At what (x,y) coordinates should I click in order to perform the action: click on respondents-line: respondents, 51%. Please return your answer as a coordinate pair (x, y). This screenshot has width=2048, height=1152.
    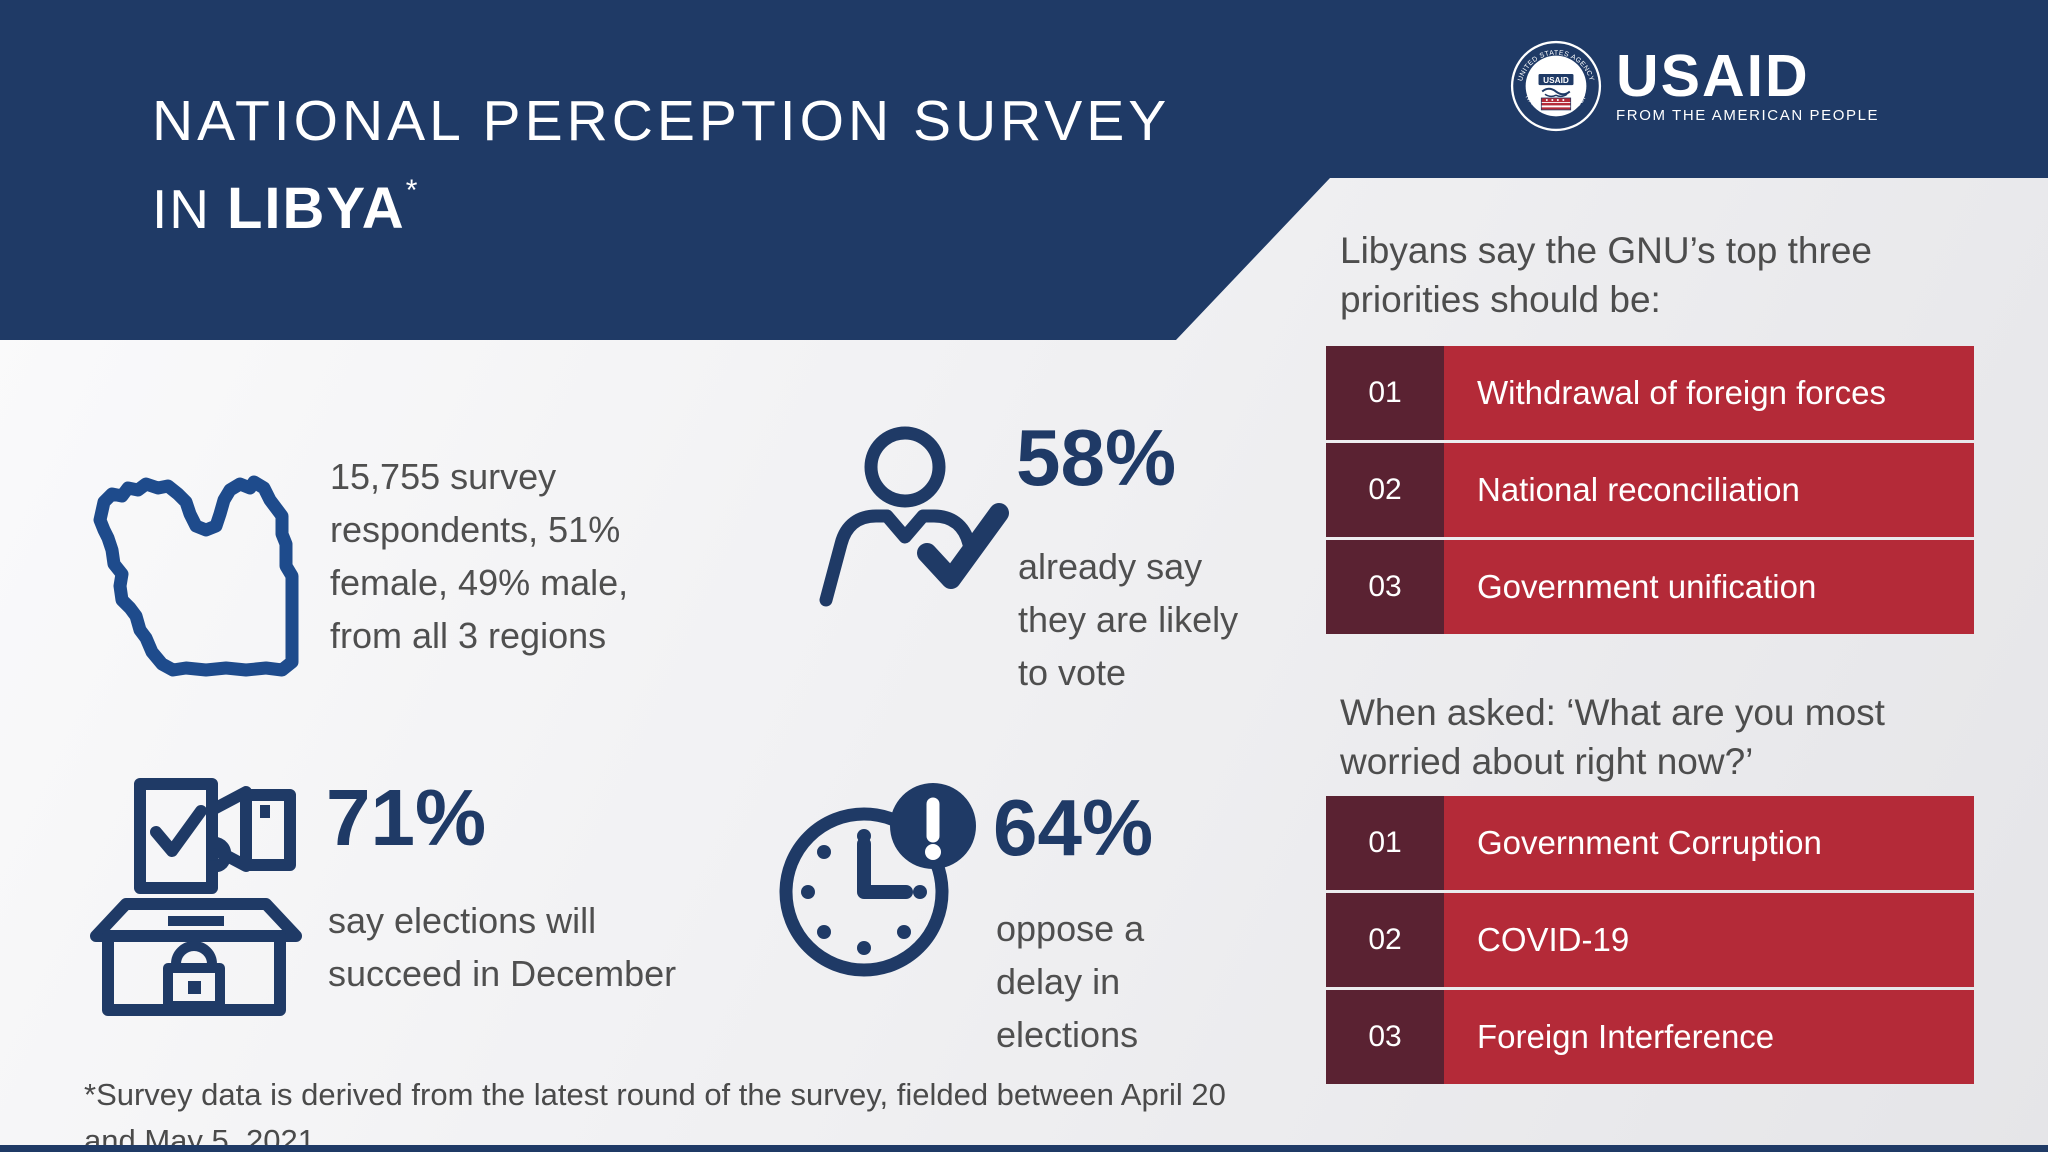
    Looking at the image, I should click on (475, 529).